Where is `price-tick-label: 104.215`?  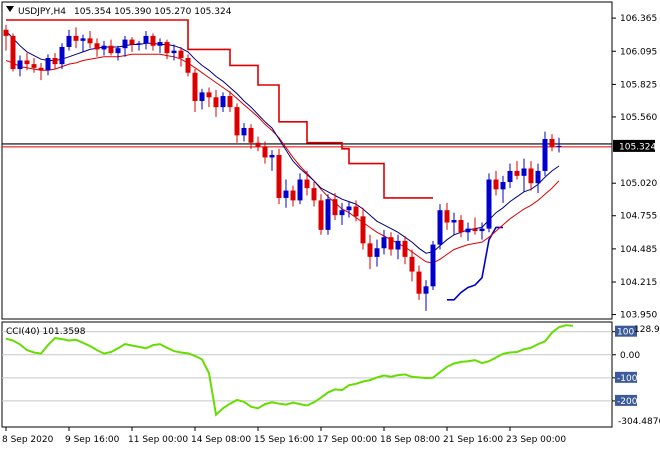 price-tick-label: 104.215 is located at coordinates (638, 283).